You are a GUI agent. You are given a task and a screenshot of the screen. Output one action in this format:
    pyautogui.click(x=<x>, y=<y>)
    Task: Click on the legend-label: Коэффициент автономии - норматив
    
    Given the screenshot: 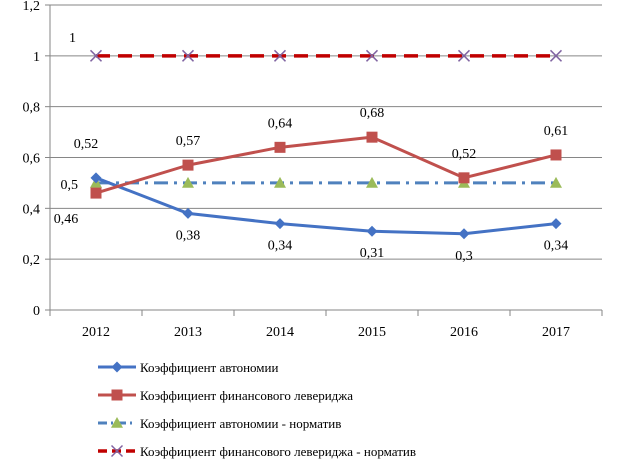 What is the action you would take?
    pyautogui.click(x=240, y=423)
    